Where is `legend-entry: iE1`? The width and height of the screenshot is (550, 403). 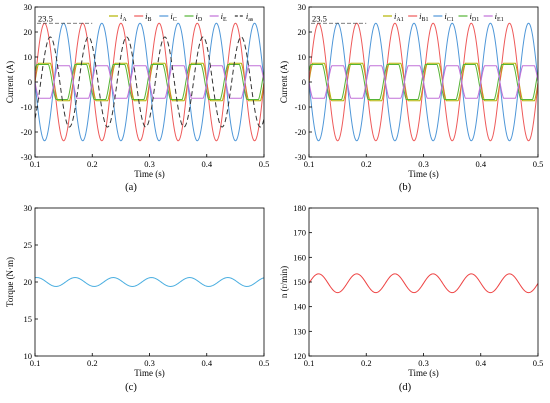 legend-entry: iE1 is located at coordinates (499, 17).